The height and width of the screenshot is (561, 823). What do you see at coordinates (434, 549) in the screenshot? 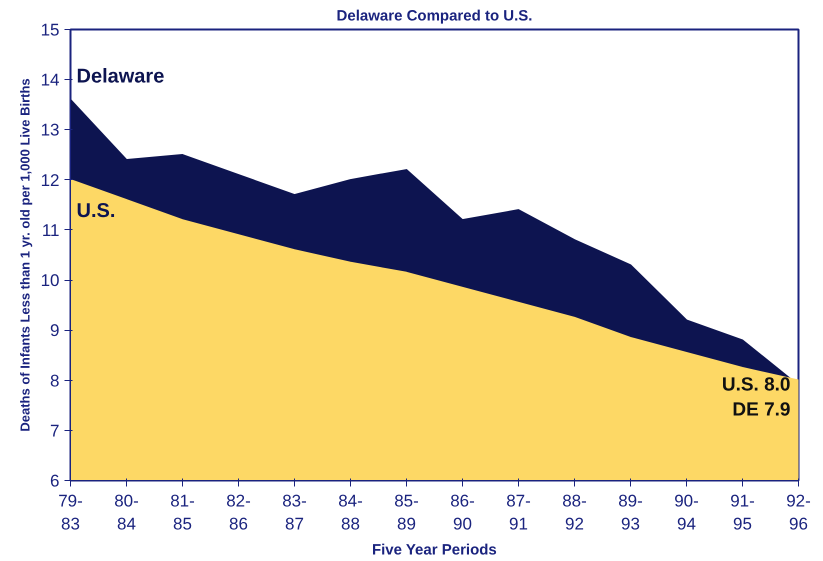
I see `x-axis-title: Five Year Periods` at bounding box center [434, 549].